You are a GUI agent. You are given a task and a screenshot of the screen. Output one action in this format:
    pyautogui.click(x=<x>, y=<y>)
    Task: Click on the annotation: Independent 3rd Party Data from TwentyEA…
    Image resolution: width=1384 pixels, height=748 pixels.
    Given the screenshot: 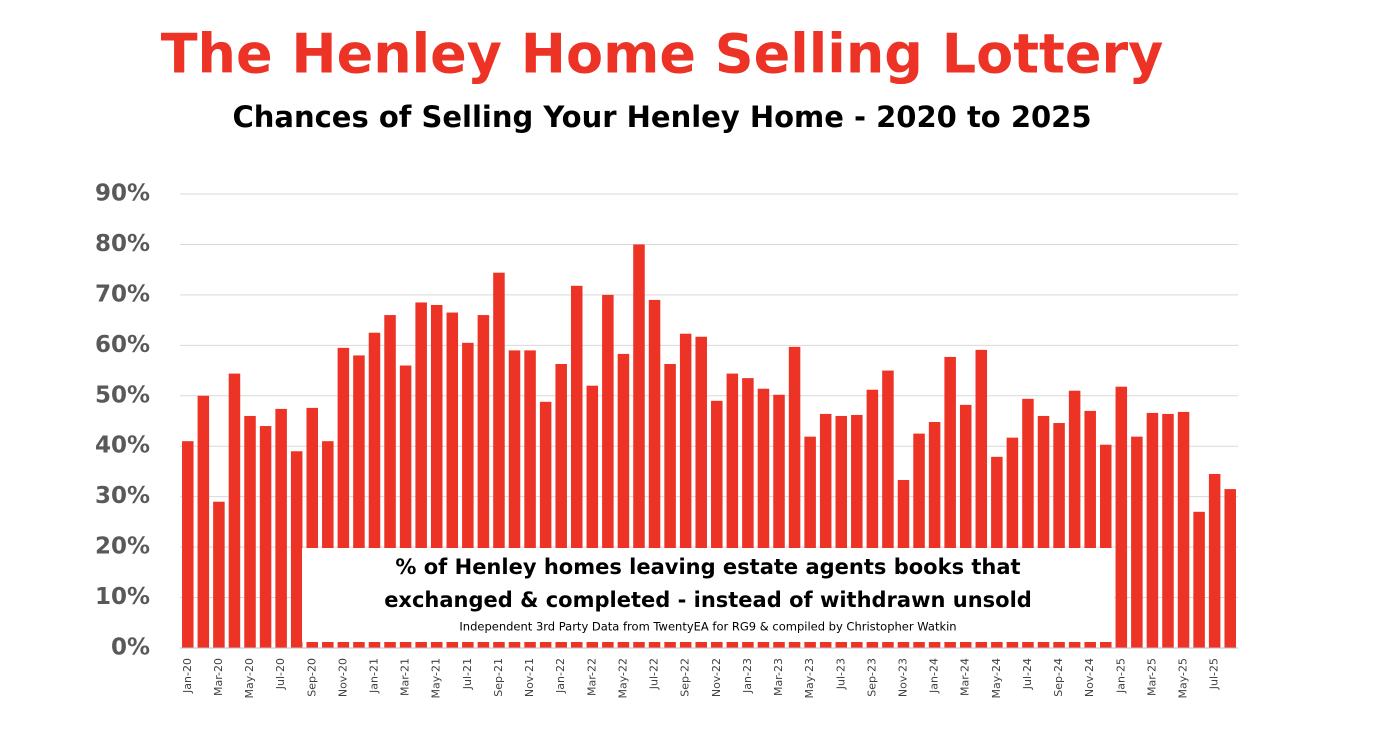 What is the action you would take?
    pyautogui.click(x=707, y=627)
    